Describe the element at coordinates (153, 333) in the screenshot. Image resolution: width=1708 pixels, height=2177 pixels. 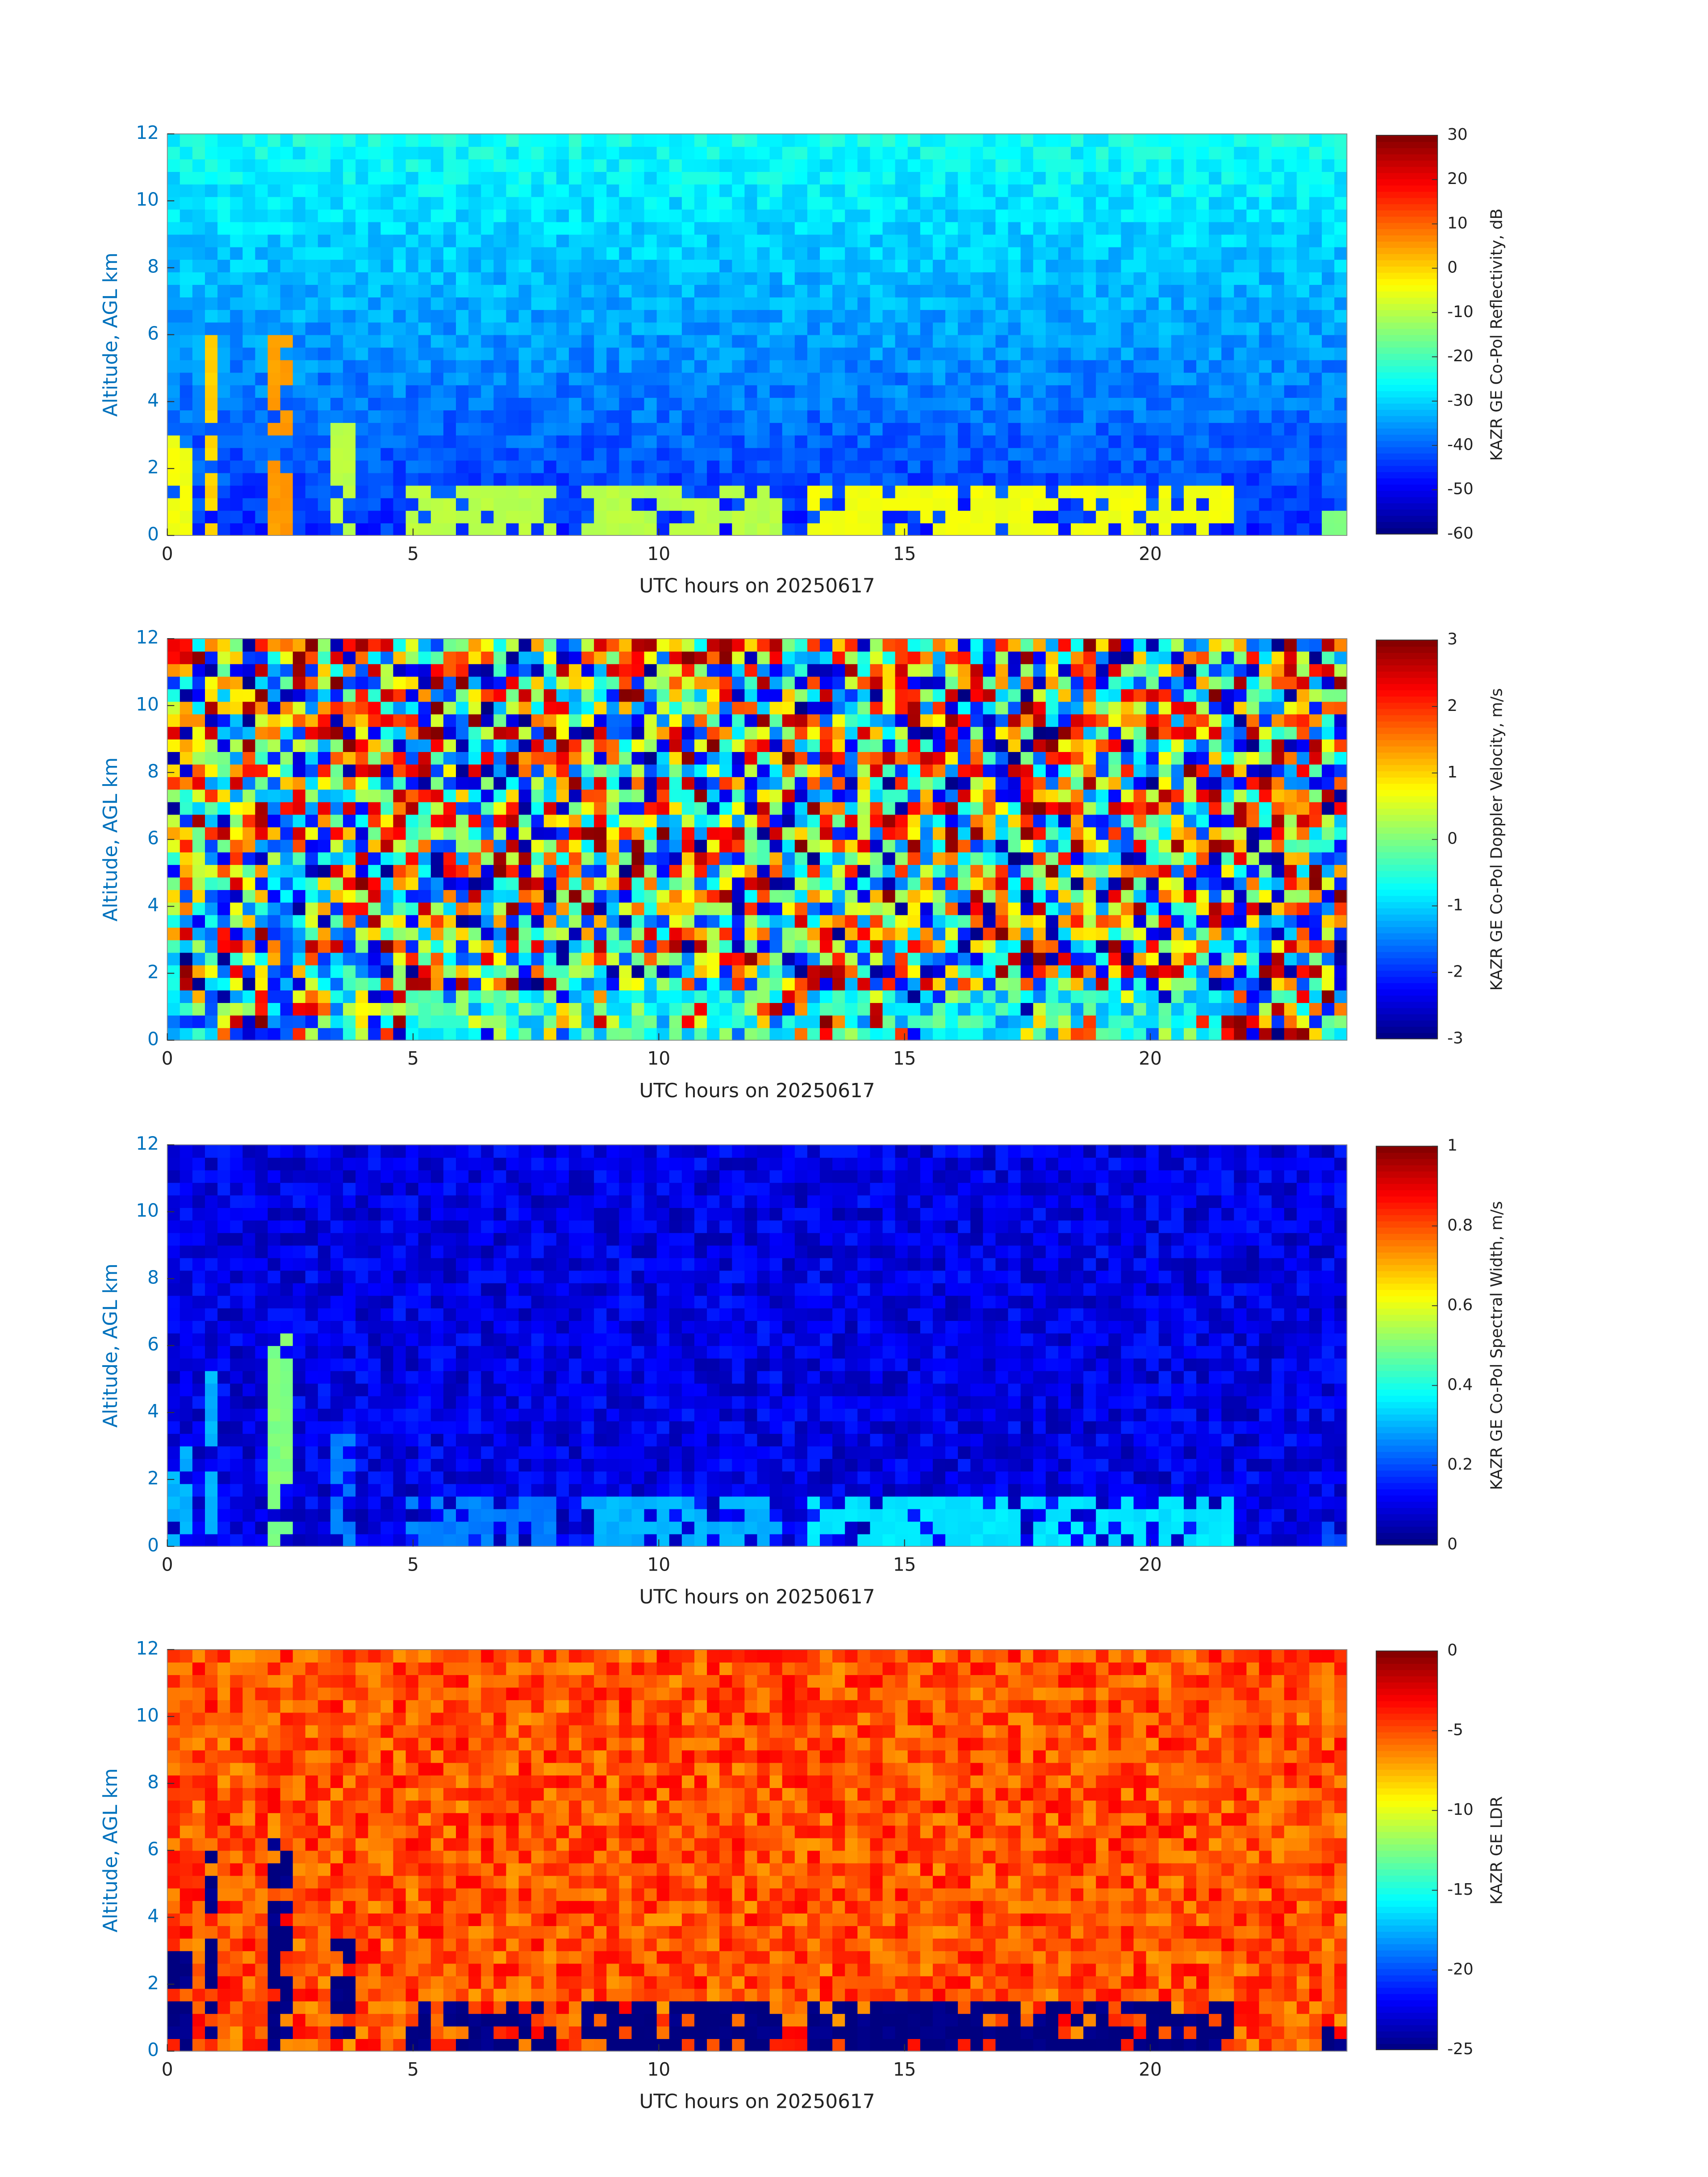
I see `y-tick-label: 6` at that location.